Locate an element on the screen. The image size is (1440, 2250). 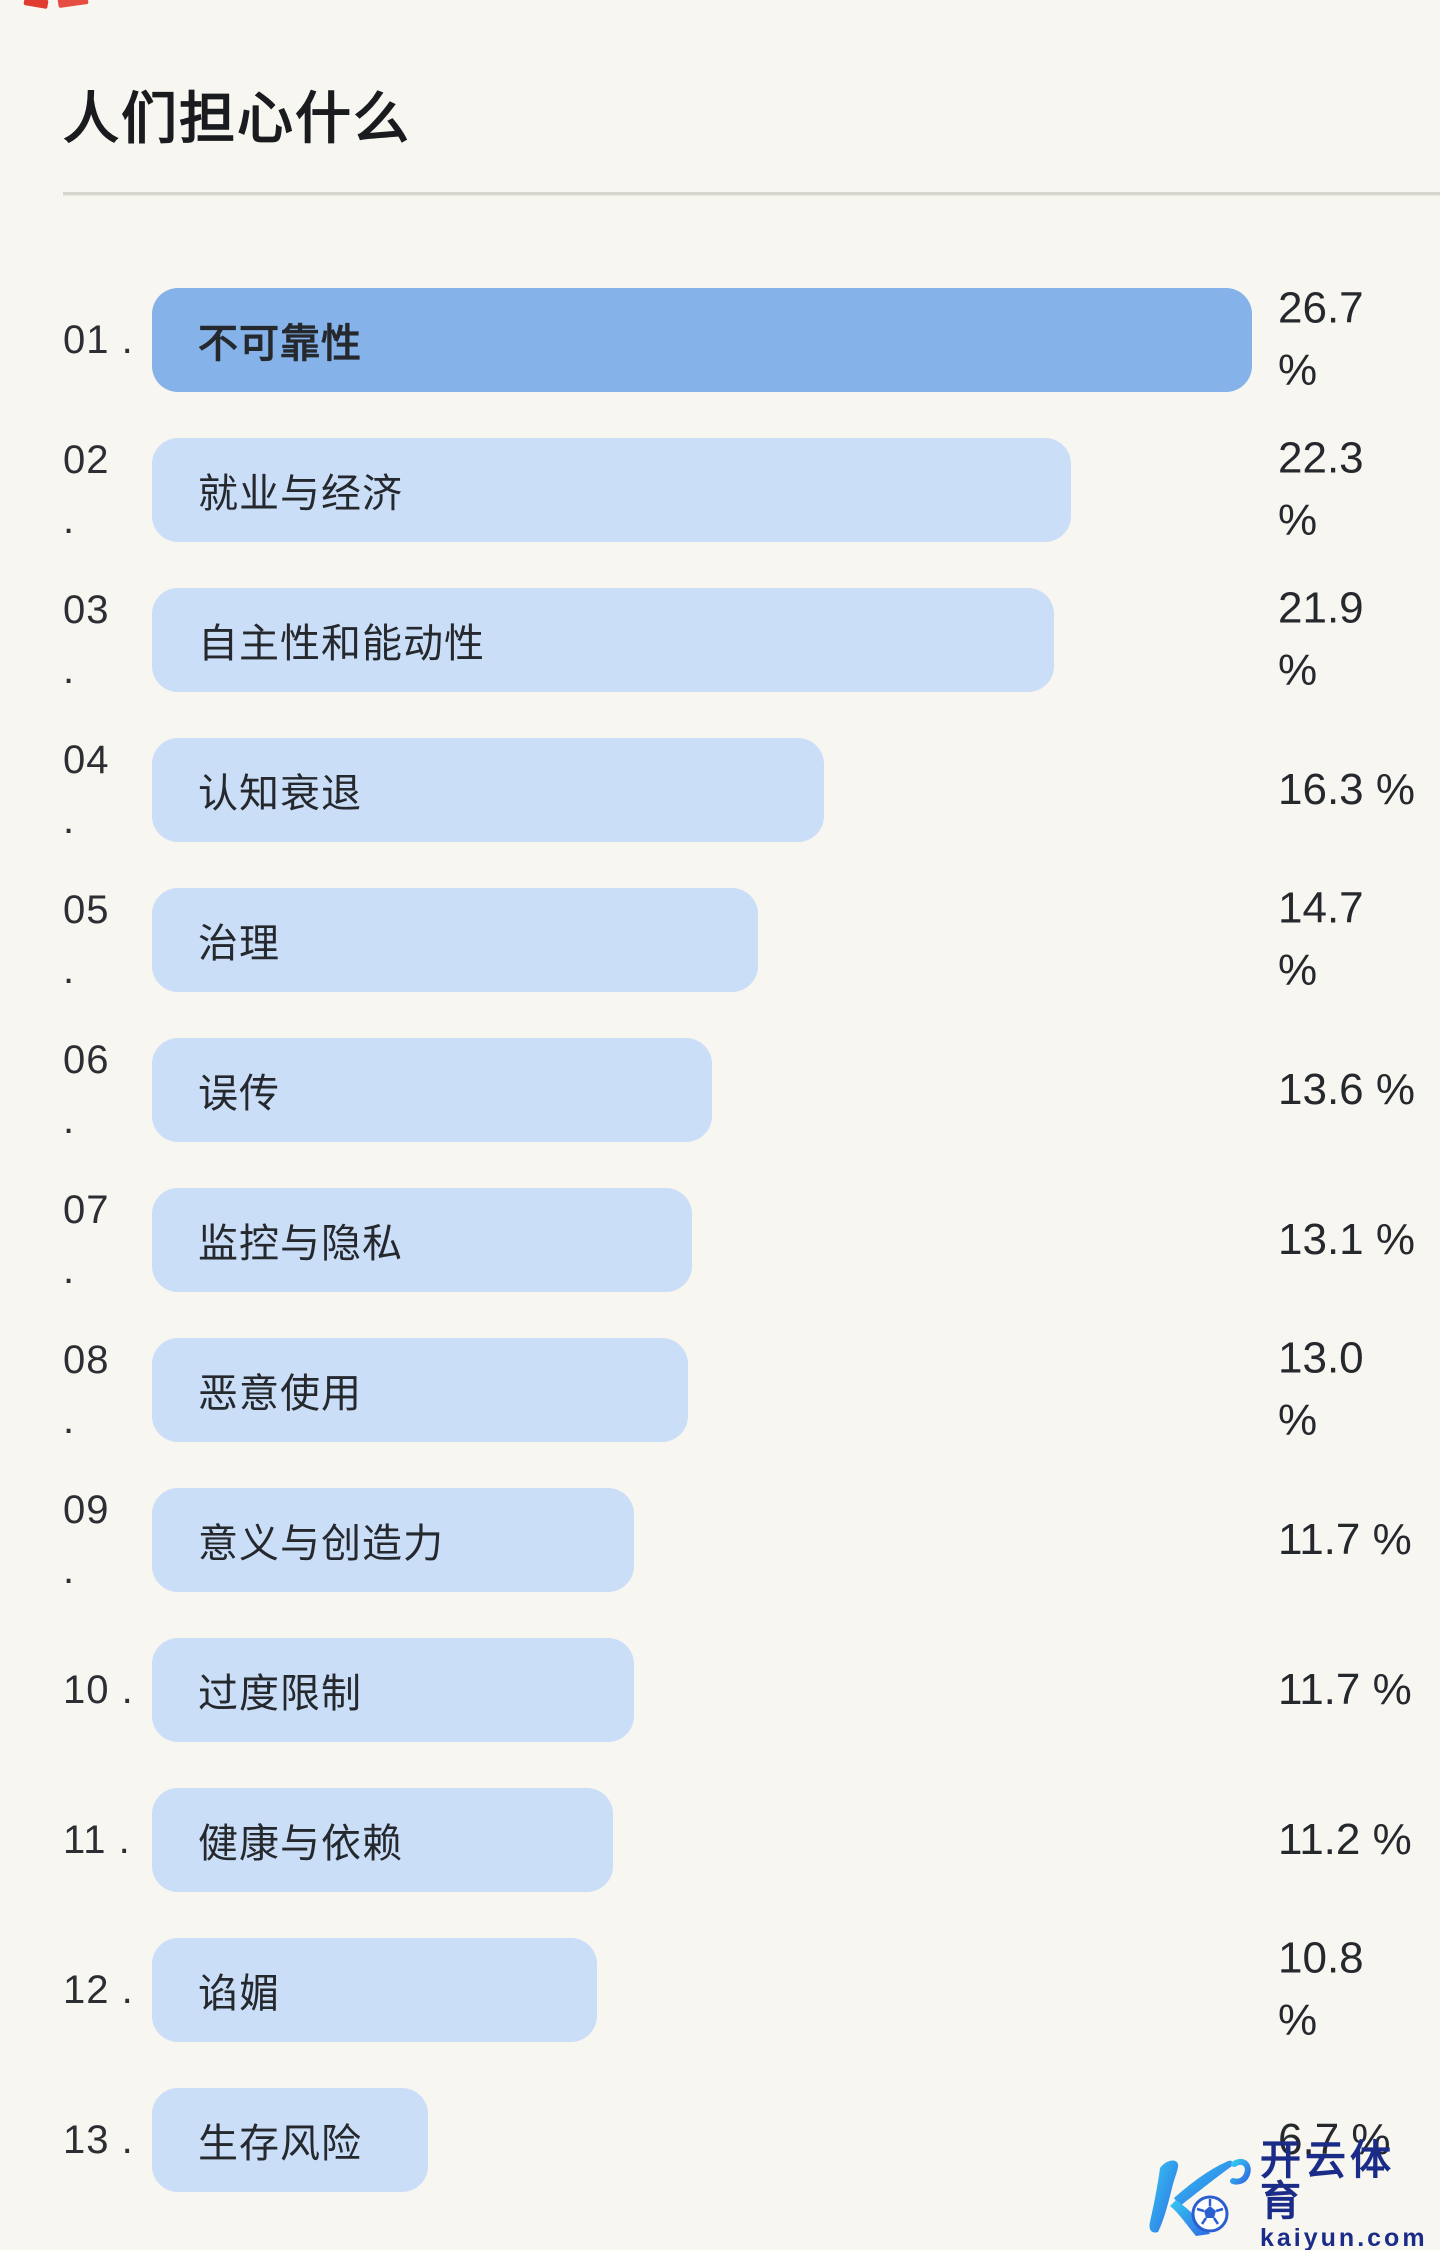
value-label: 6.7 % is located at coordinates (1334, 2139).